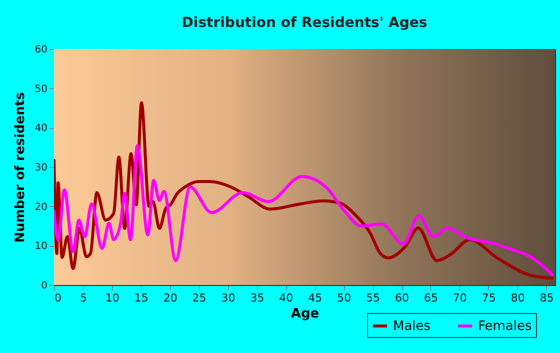 This screenshot has height=353, width=560. What do you see at coordinates (459, 298) in the screenshot?
I see `x-tick-label: 70` at bounding box center [459, 298].